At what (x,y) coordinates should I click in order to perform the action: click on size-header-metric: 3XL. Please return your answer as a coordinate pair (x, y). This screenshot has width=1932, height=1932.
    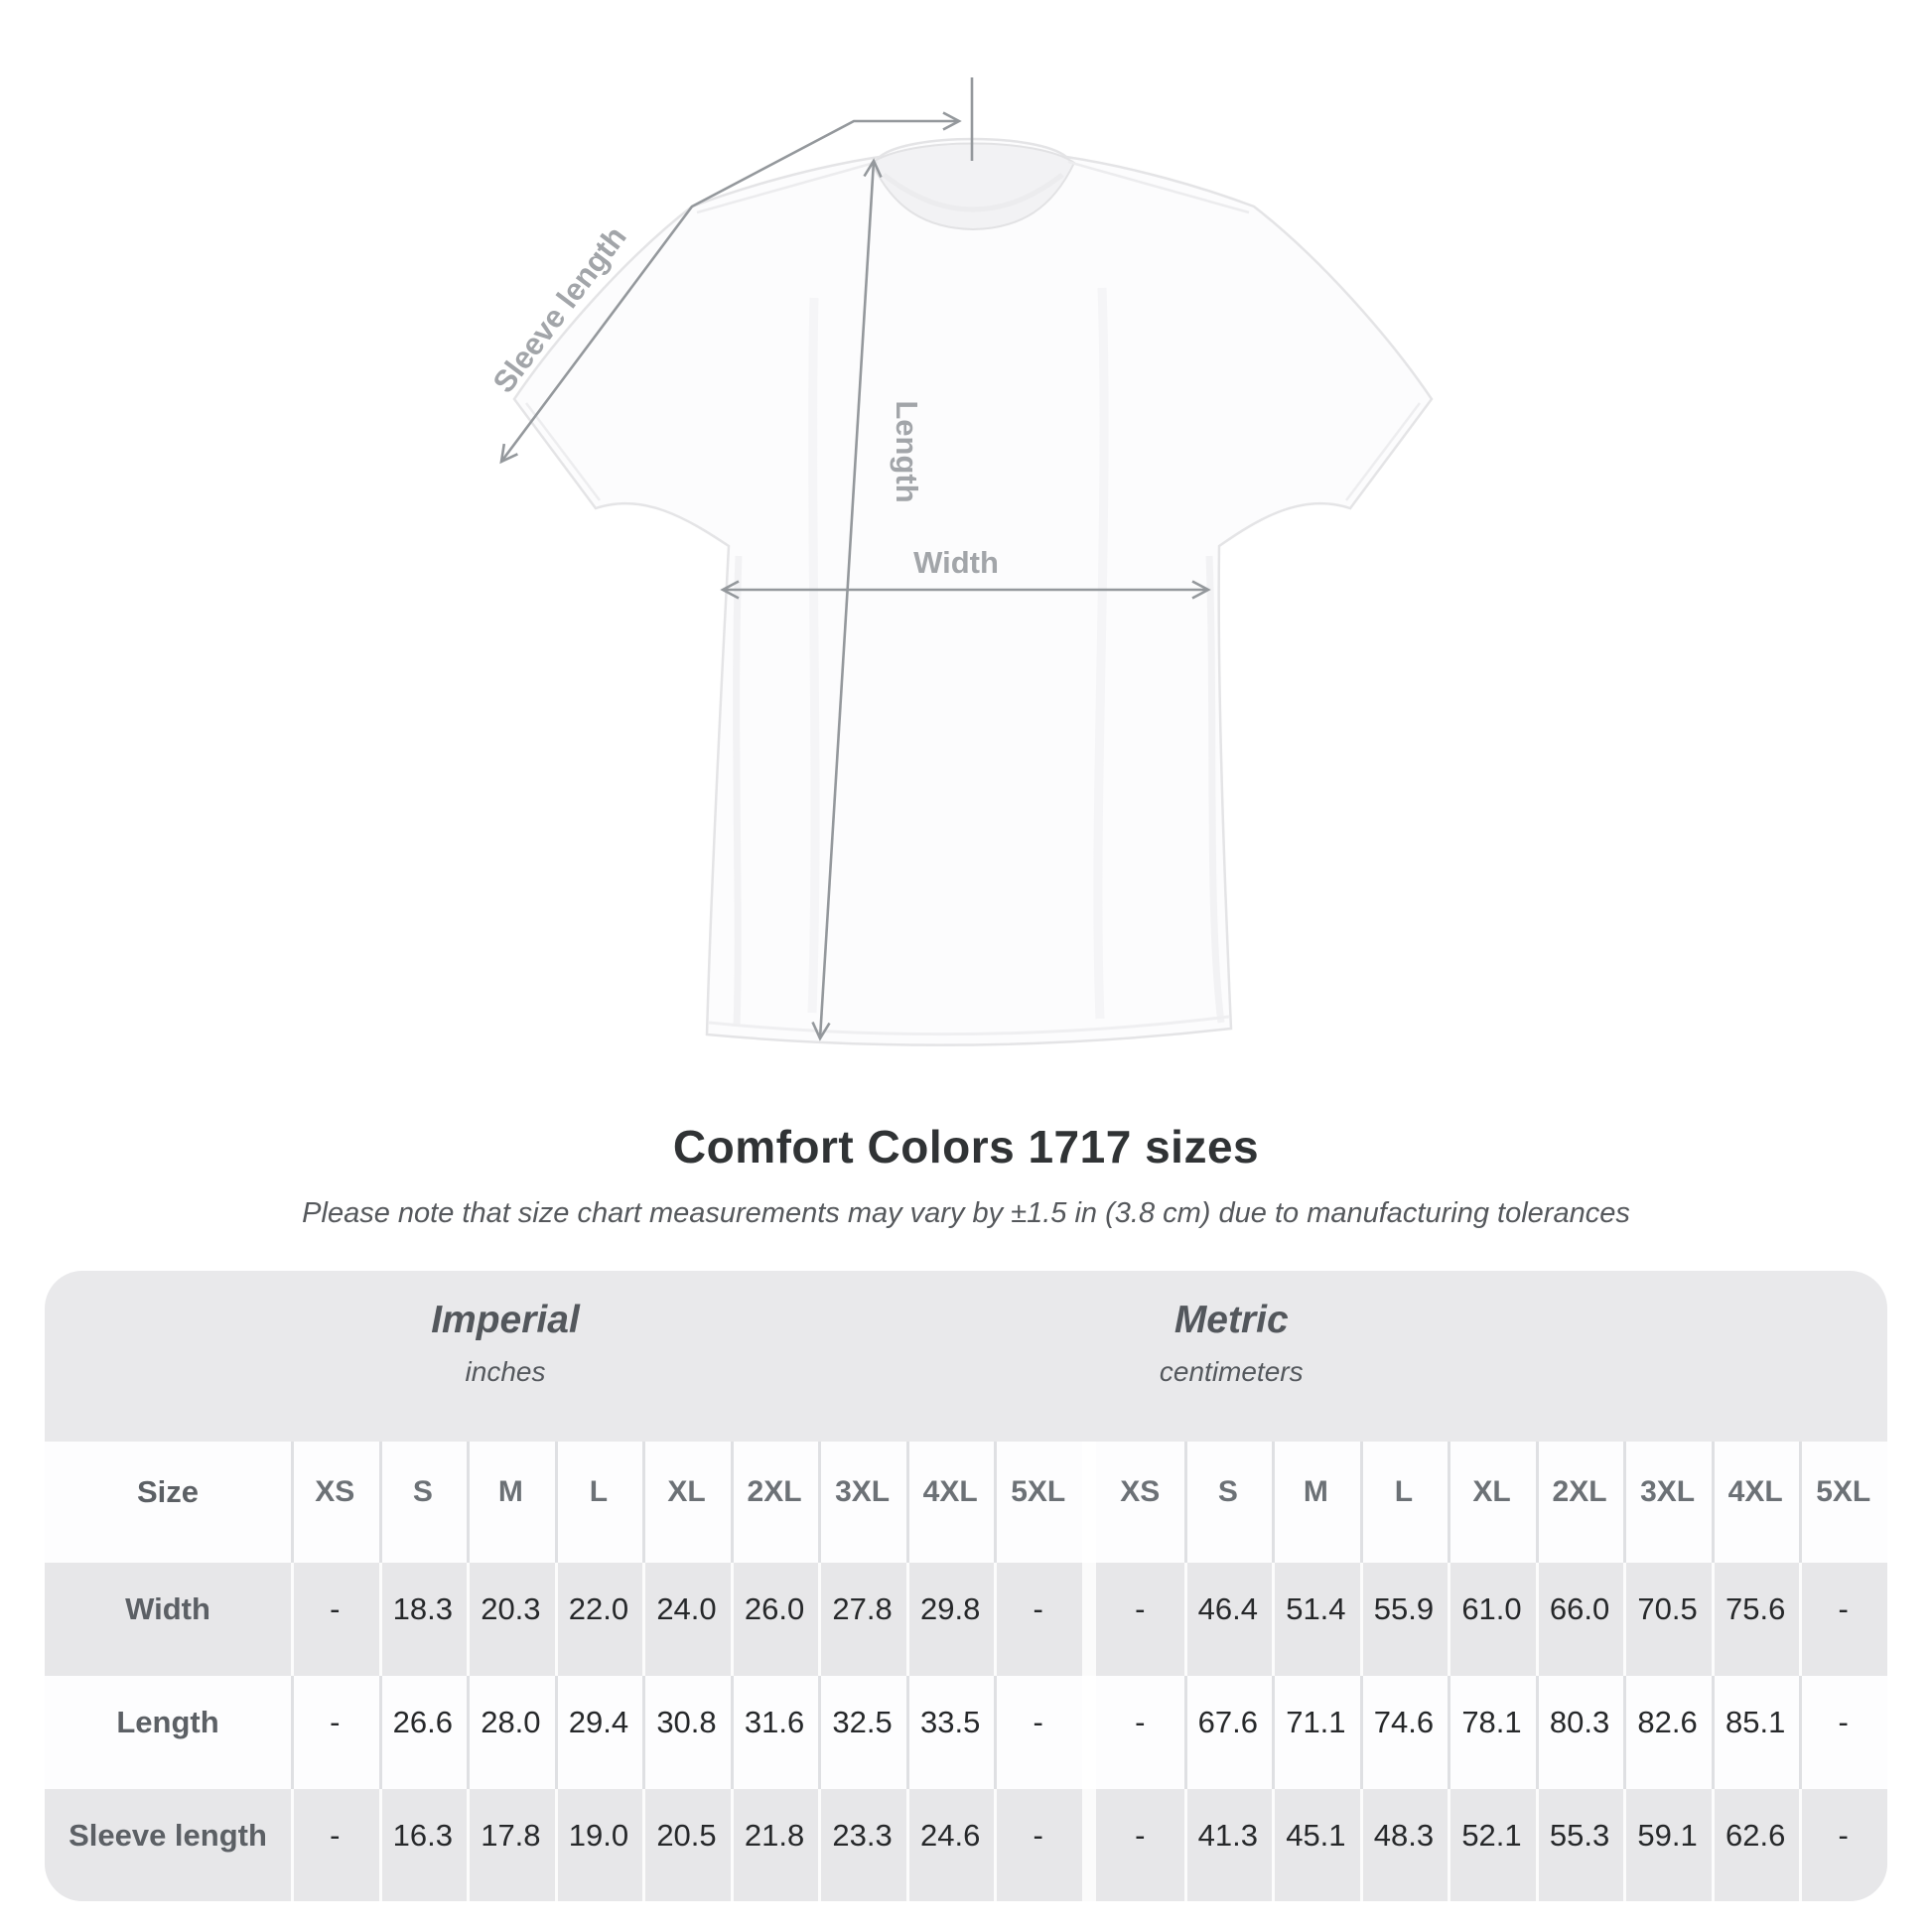
    Looking at the image, I should click on (1668, 1502).